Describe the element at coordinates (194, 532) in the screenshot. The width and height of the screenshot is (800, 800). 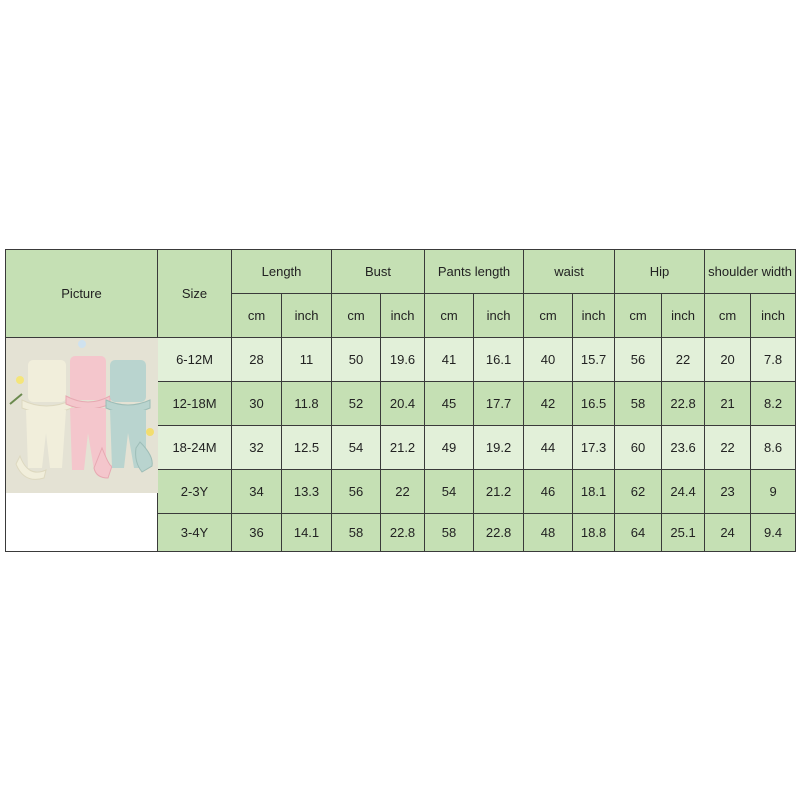
I see `size-cell: 3-4Y` at that location.